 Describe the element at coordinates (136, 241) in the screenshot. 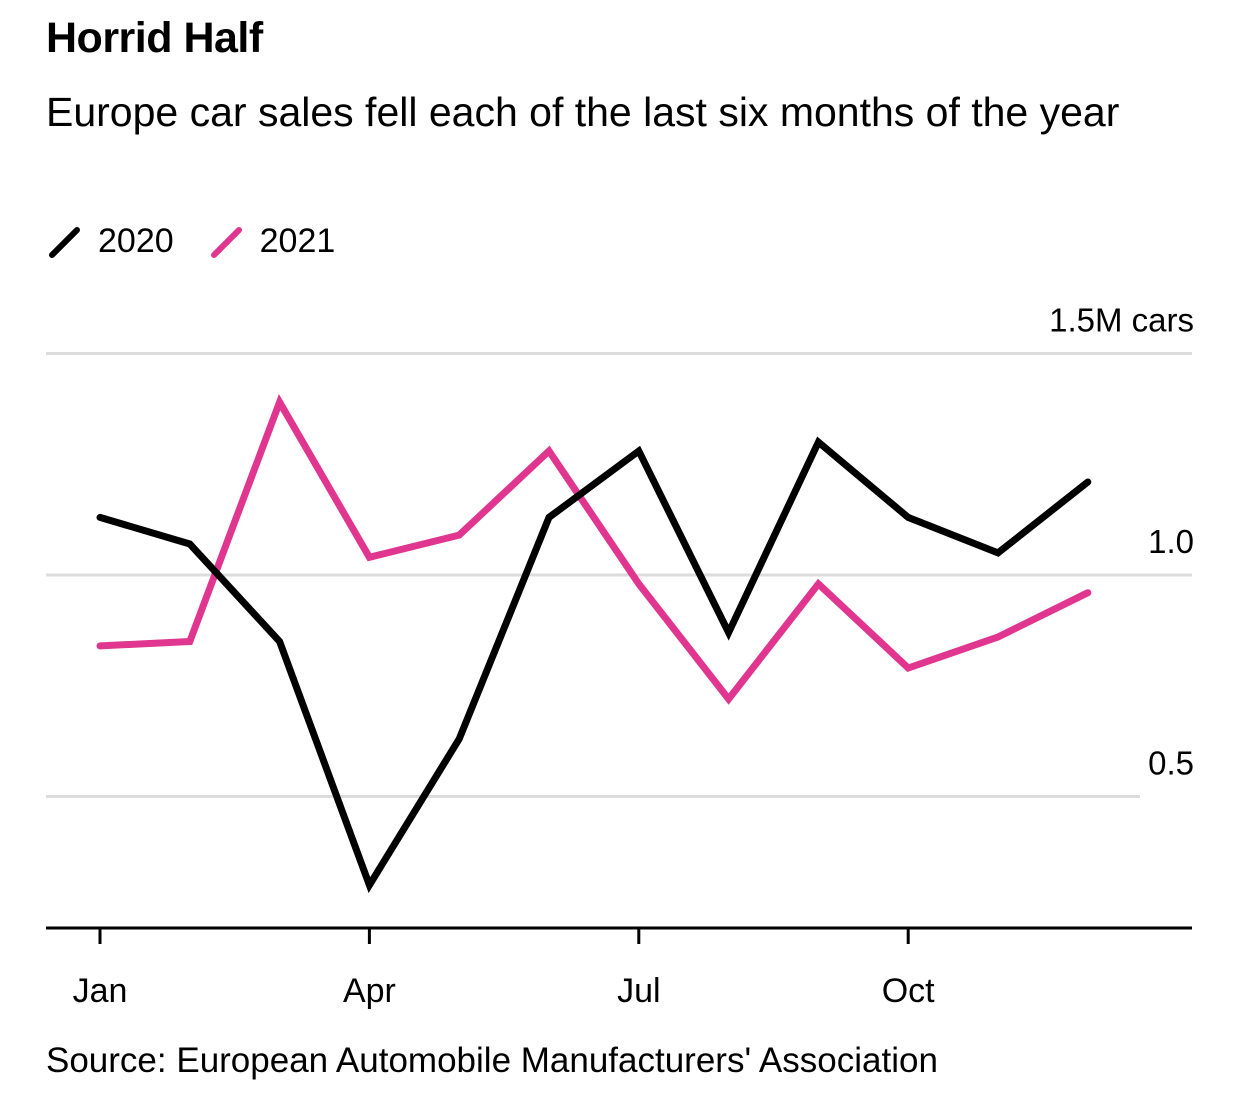

I see `legend-label-2020: 2020` at that location.